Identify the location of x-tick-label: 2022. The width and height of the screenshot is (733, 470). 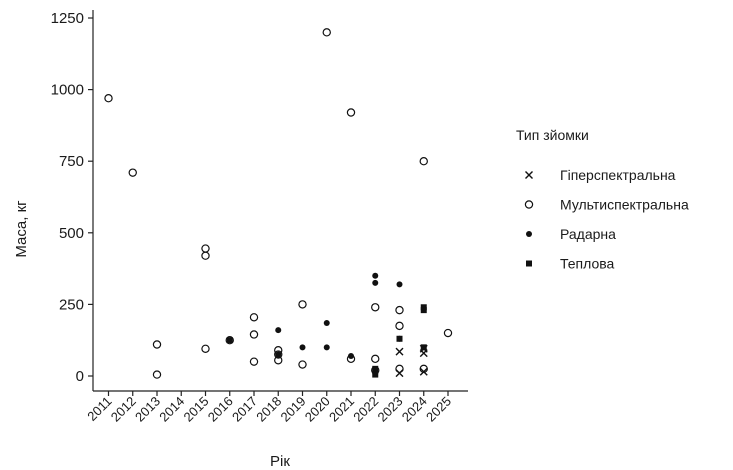
(365, 409).